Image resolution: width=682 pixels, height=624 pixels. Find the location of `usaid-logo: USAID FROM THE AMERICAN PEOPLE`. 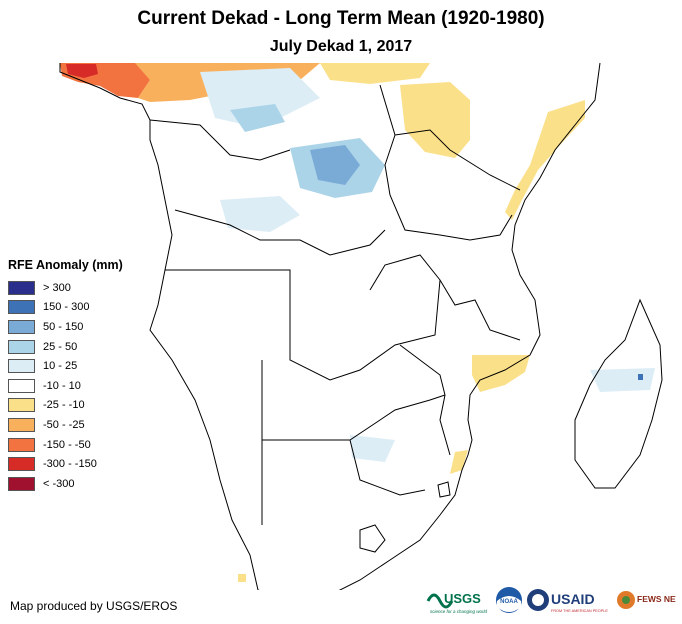

usaid-logo: USAID FROM THE AMERICAN PEOPLE is located at coordinates (567, 601).